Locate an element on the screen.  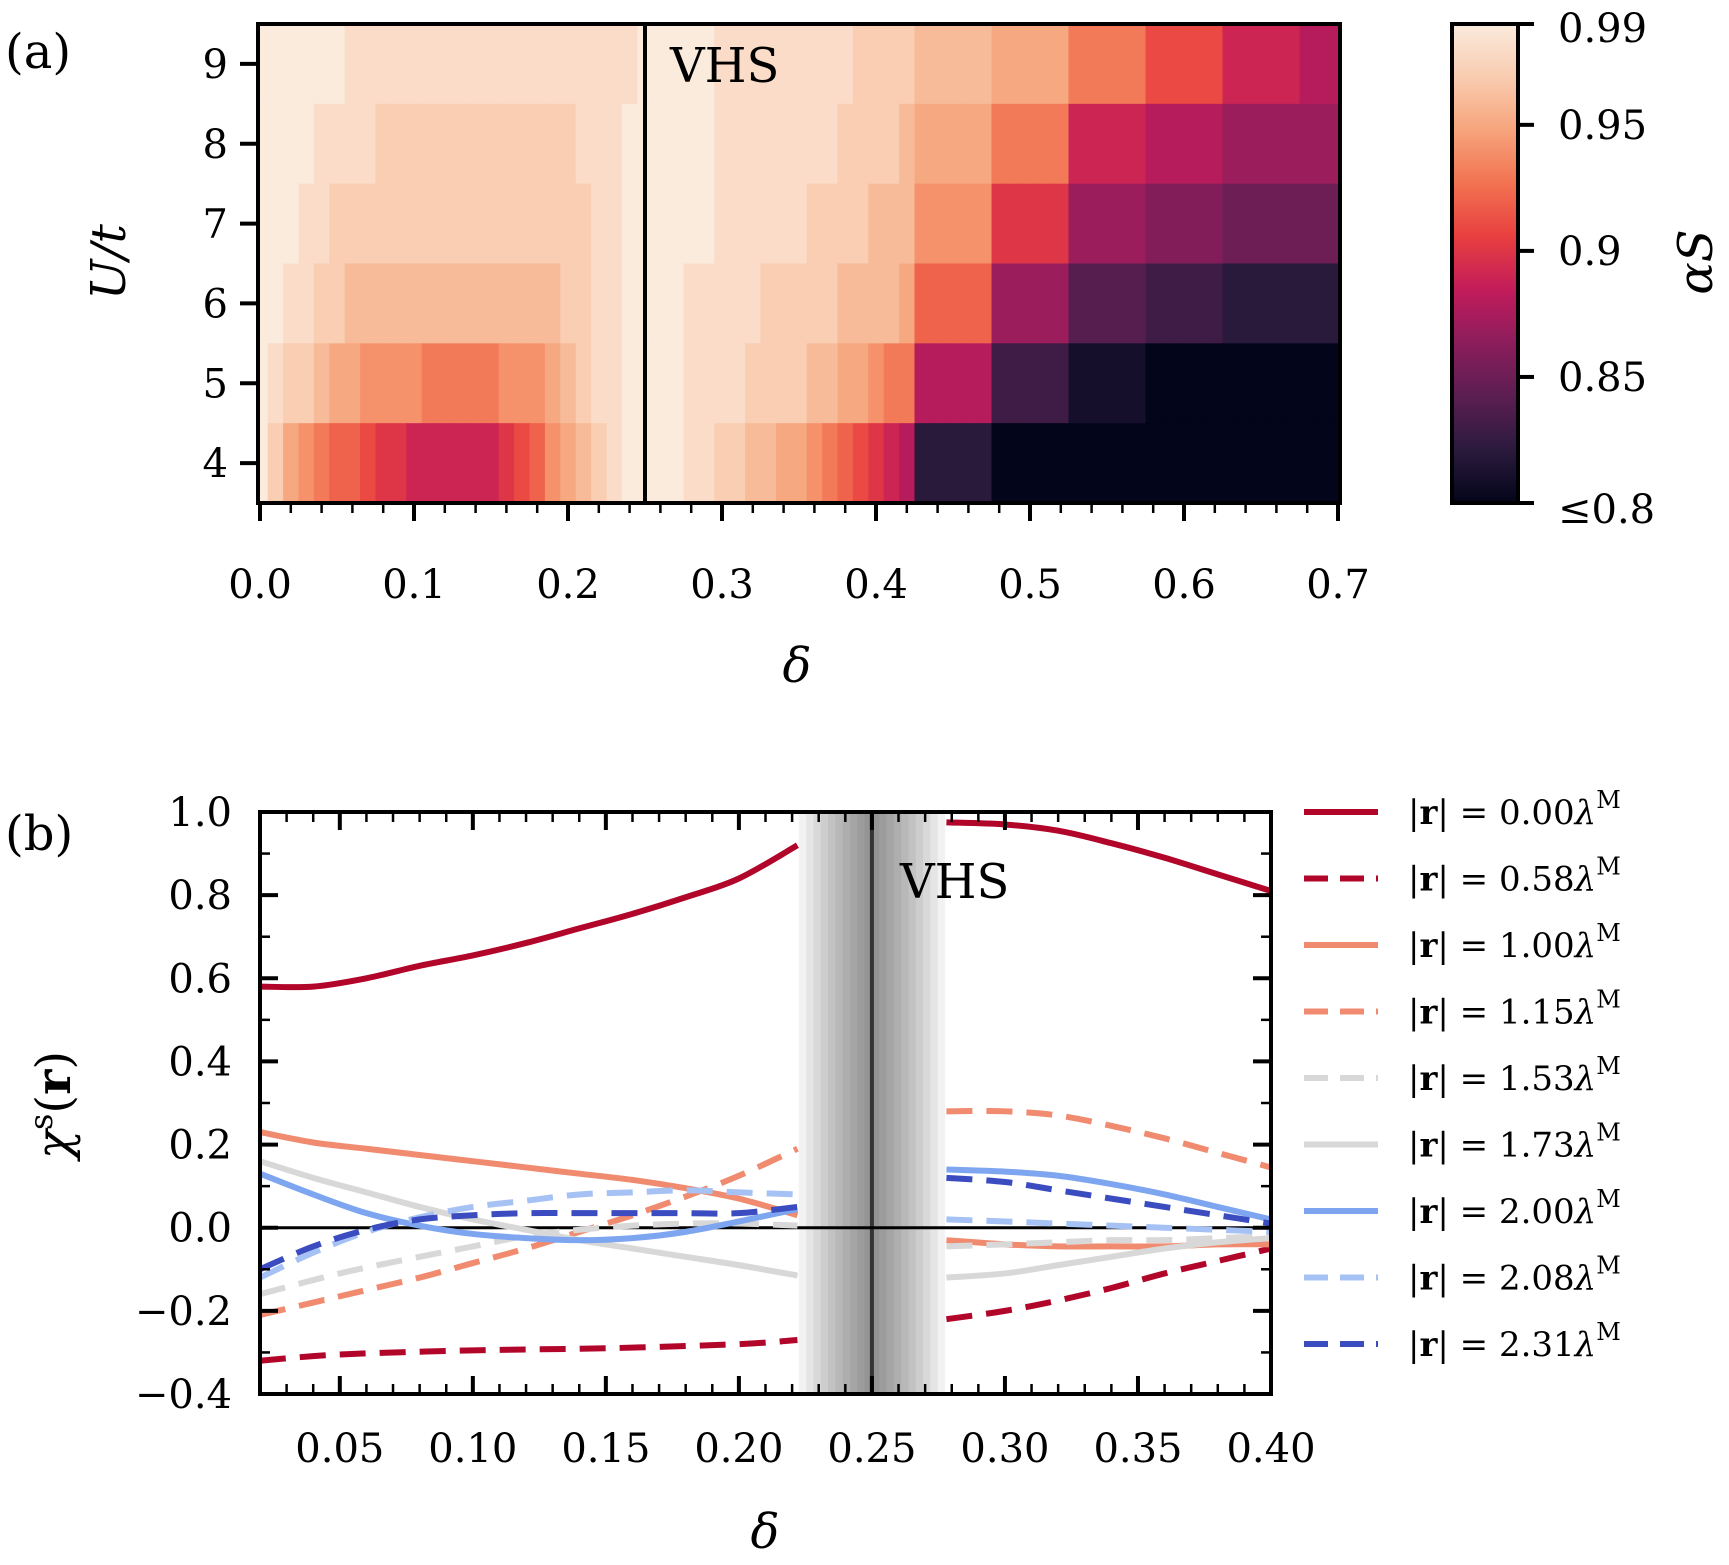
line-x-tick-label: 0.10 is located at coordinates (472, 1449).